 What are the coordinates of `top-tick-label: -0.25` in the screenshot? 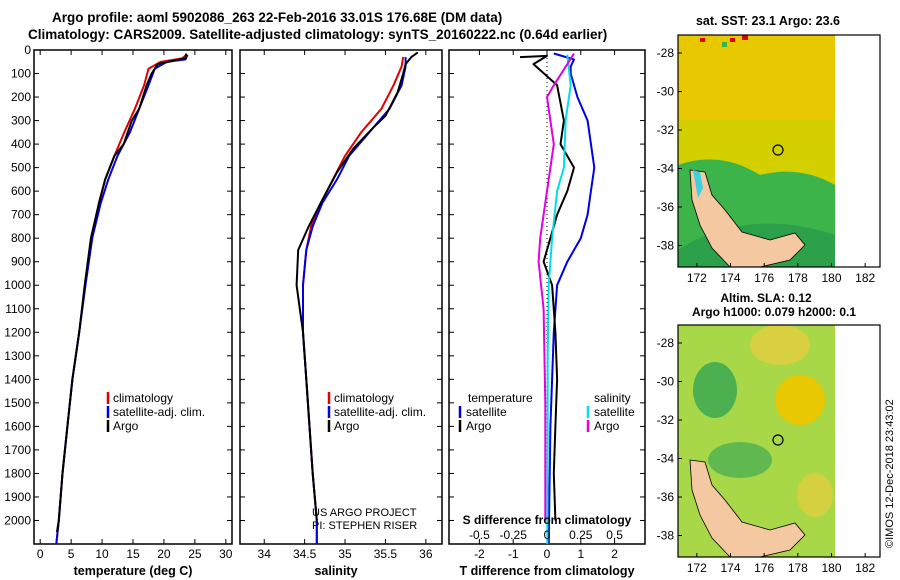 It's located at (514, 535).